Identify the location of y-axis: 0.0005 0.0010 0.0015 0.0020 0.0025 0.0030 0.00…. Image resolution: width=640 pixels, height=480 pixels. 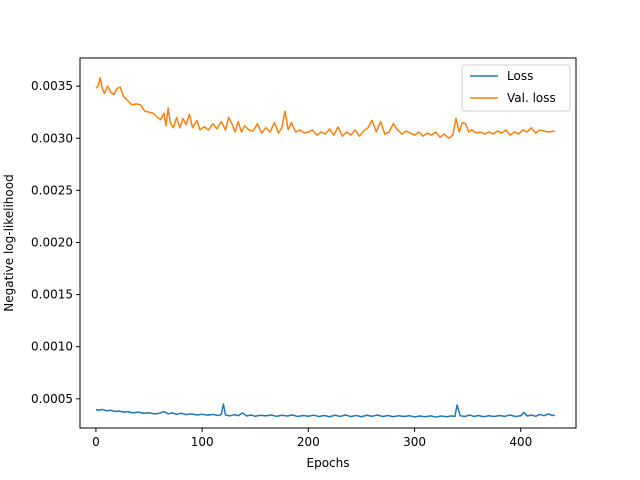
(55, 242).